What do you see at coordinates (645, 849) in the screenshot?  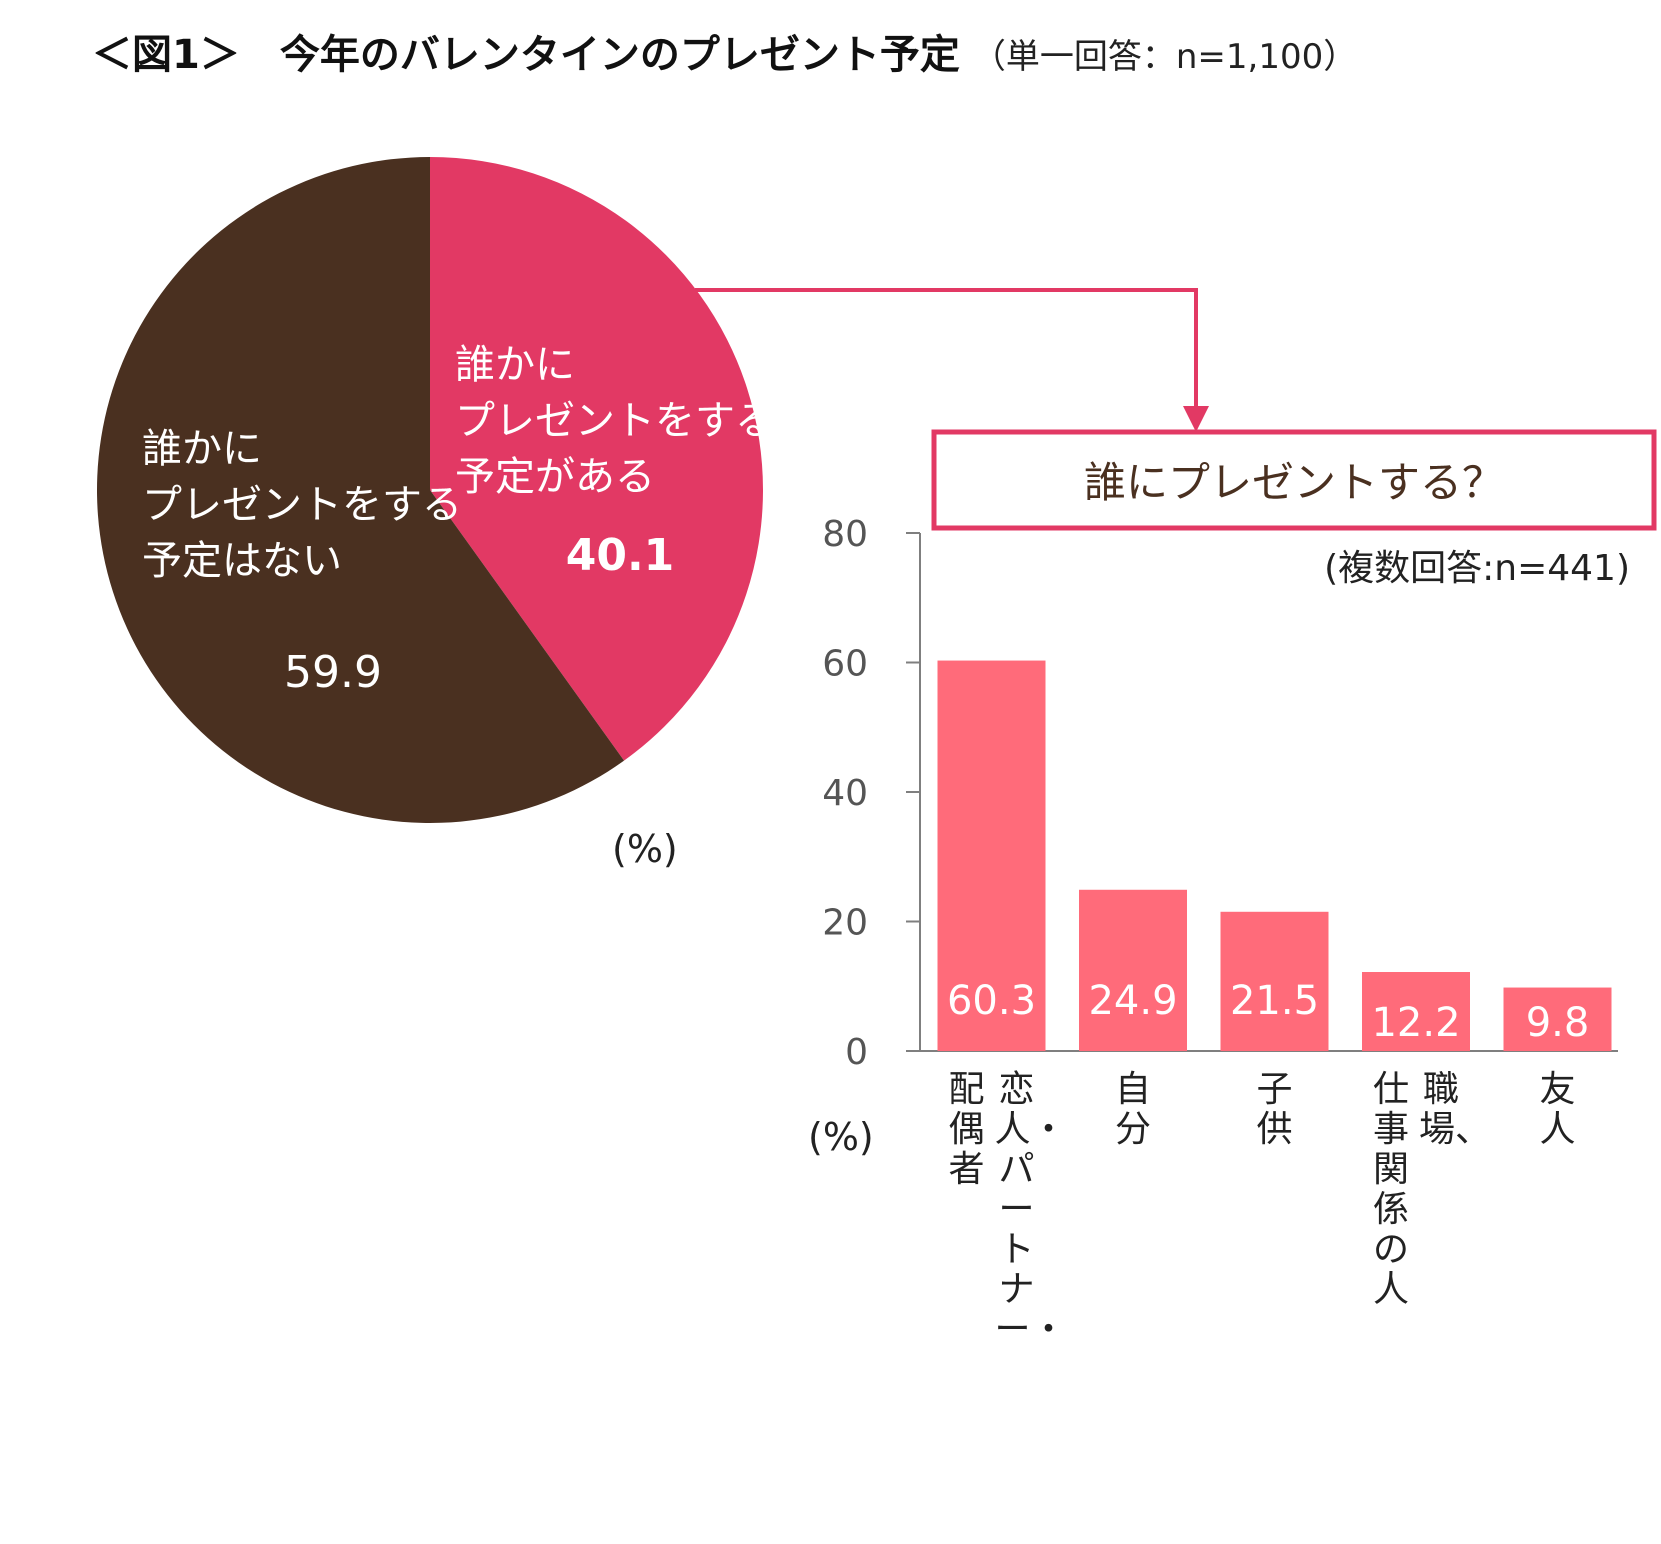 I see `pie-unit-label: (%)` at bounding box center [645, 849].